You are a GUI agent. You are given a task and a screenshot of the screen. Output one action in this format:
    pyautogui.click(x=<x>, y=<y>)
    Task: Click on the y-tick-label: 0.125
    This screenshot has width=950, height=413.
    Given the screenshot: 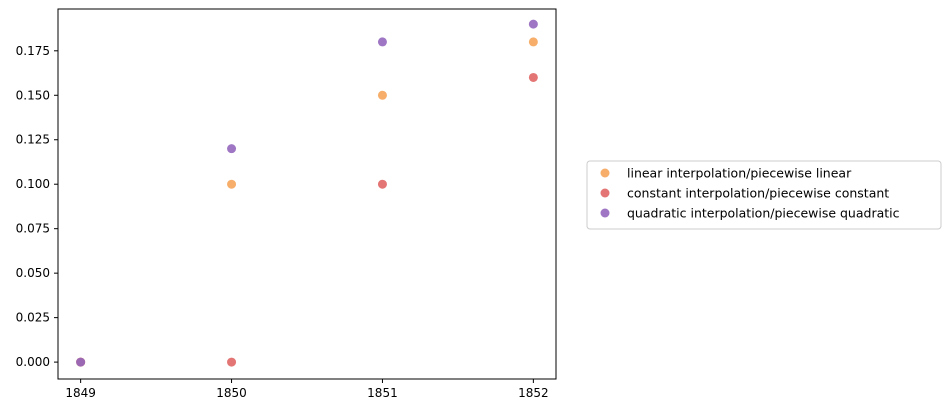 What is the action you would take?
    pyautogui.click(x=33, y=140)
    